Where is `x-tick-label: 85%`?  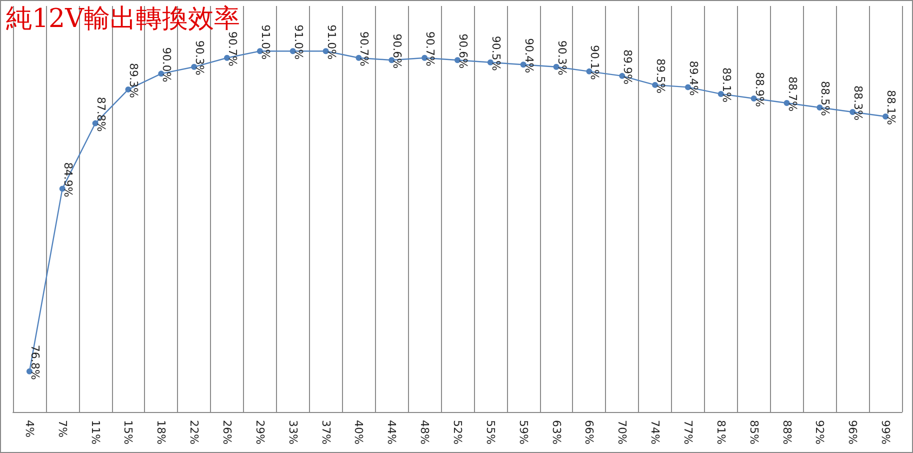 x-tick-label: 85% is located at coordinates (753, 432).